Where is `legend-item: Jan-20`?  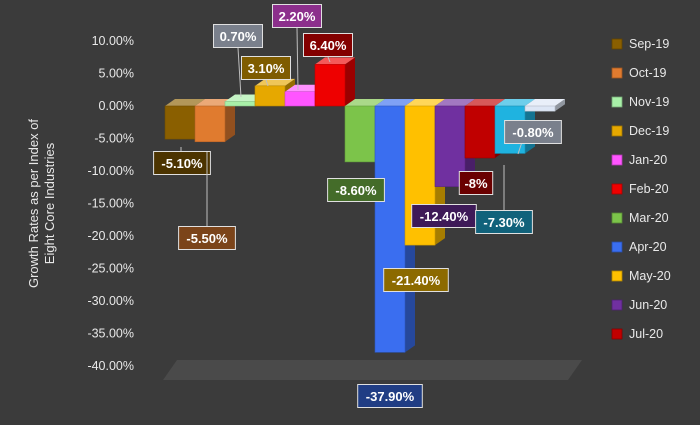
legend-item: Jan-20 is located at coordinates (639, 160).